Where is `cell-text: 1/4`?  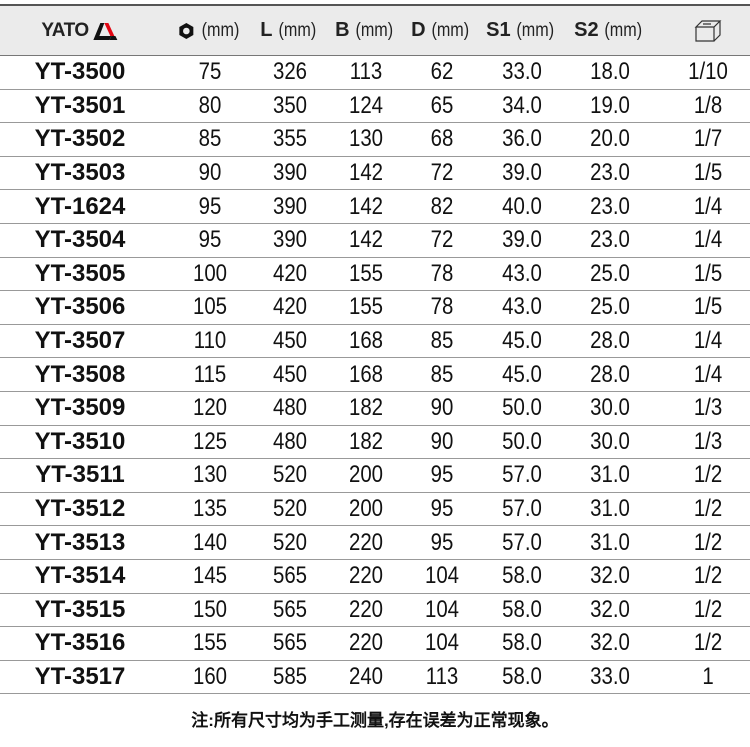 cell-text: 1/4 is located at coordinates (708, 341).